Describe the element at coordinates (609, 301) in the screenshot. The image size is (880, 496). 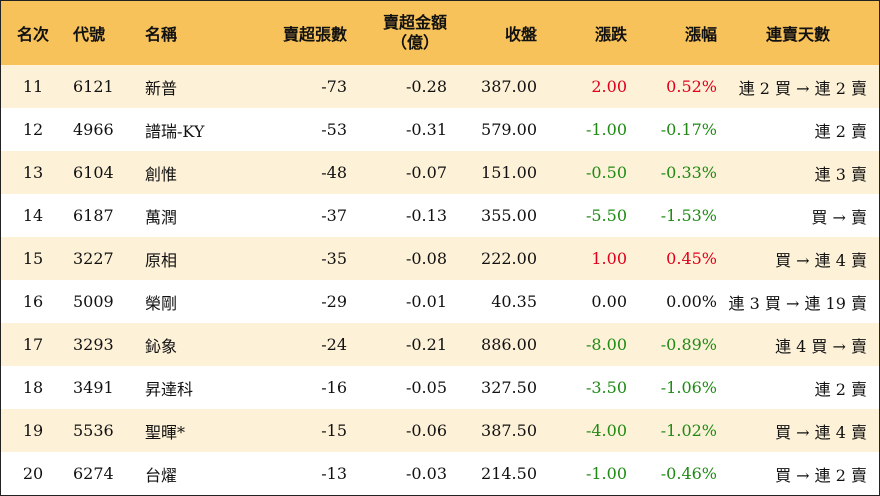
I see `cell-change: 0.00` at that location.